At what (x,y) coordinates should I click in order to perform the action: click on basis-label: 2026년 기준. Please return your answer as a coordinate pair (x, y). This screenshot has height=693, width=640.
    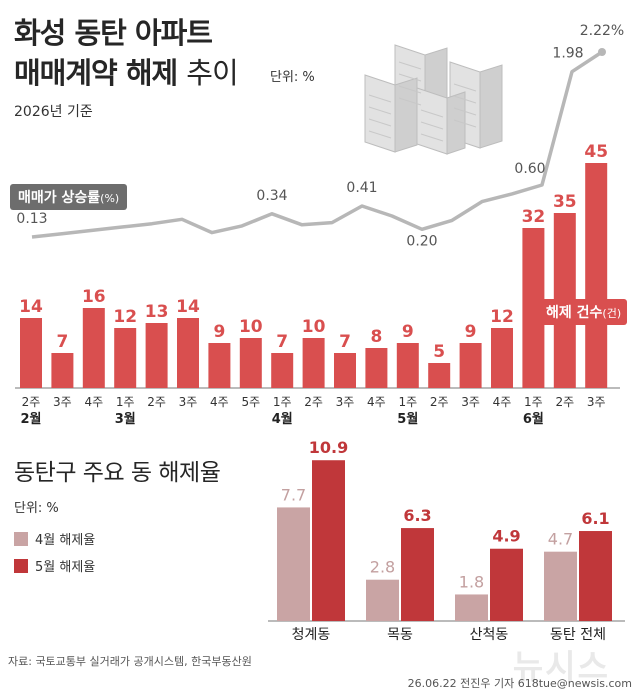
    Looking at the image, I should click on (53, 112).